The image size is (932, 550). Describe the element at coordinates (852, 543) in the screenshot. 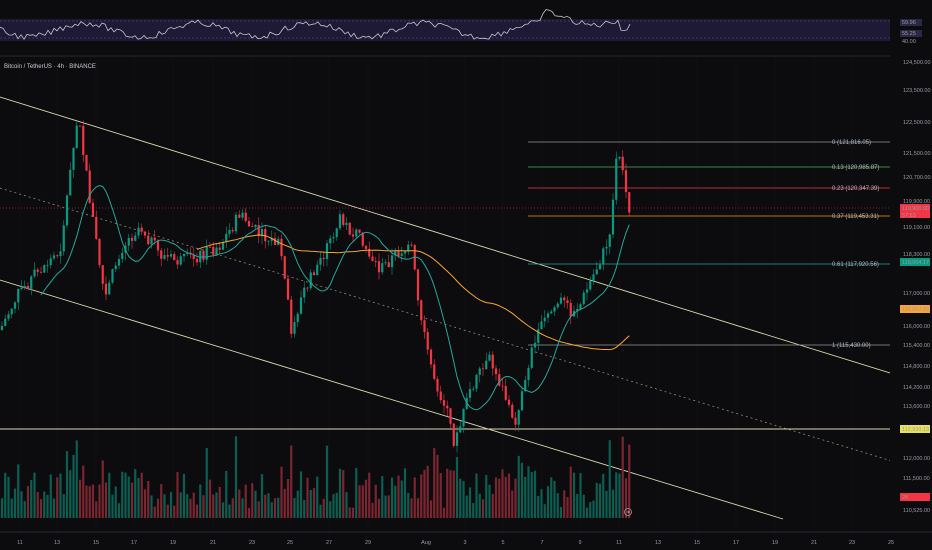

I see `time-tick: 23` at that location.